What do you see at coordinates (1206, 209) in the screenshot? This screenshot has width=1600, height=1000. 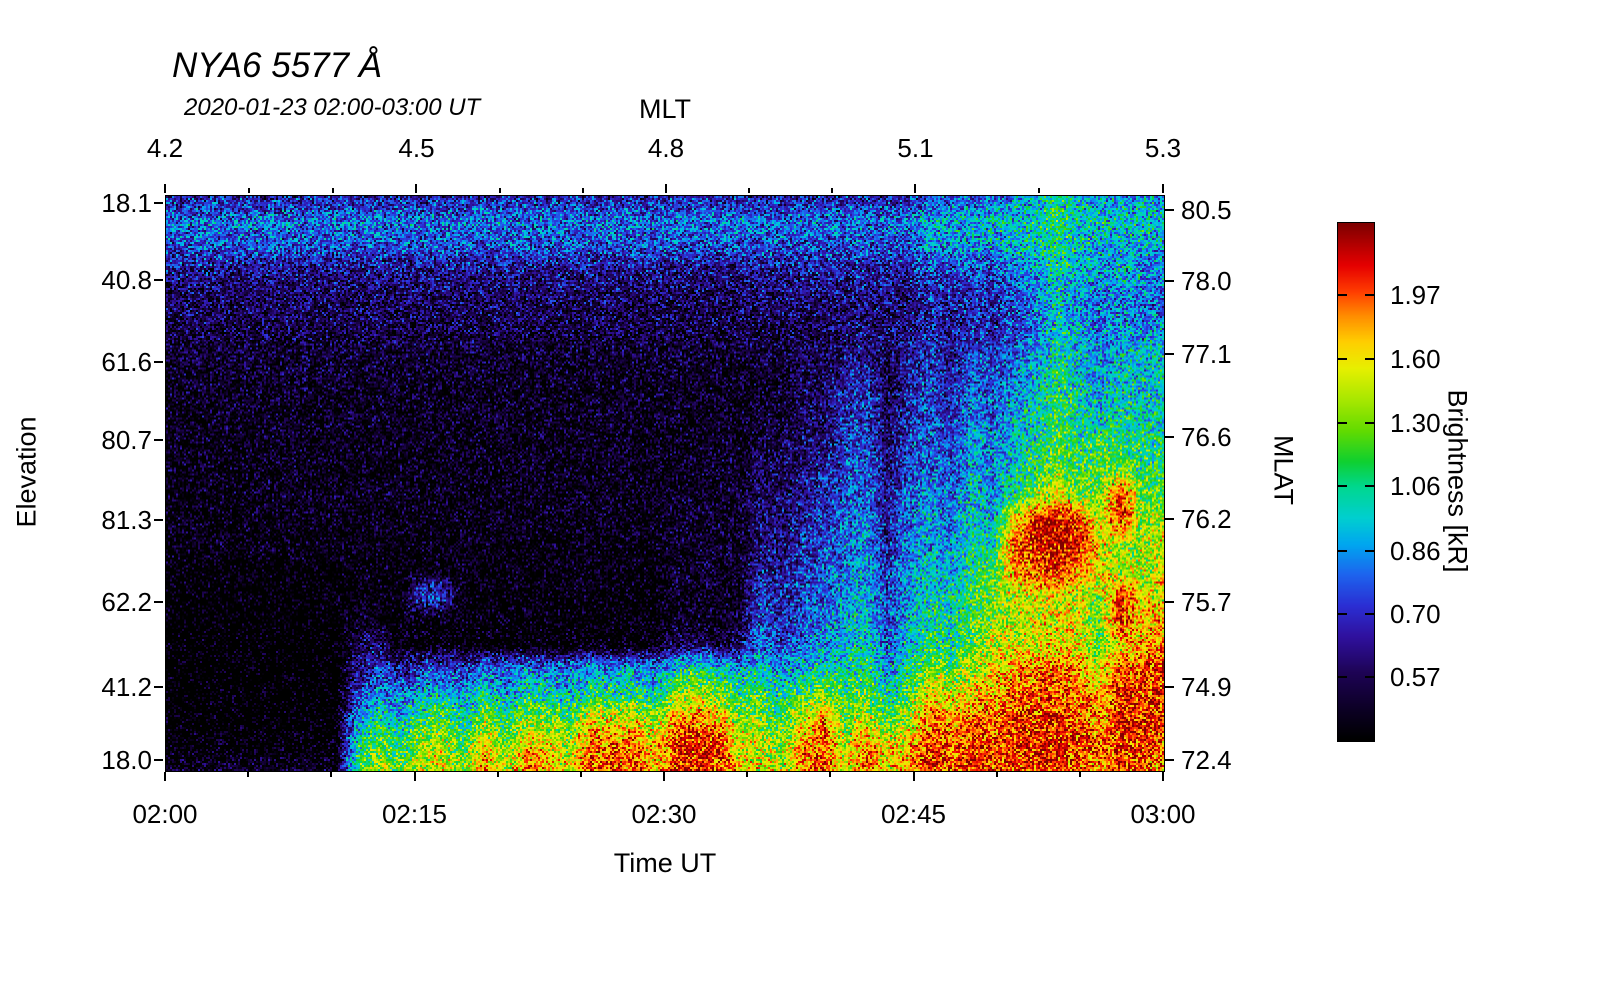 I see `mlat-tick-label: 80.5` at bounding box center [1206, 209].